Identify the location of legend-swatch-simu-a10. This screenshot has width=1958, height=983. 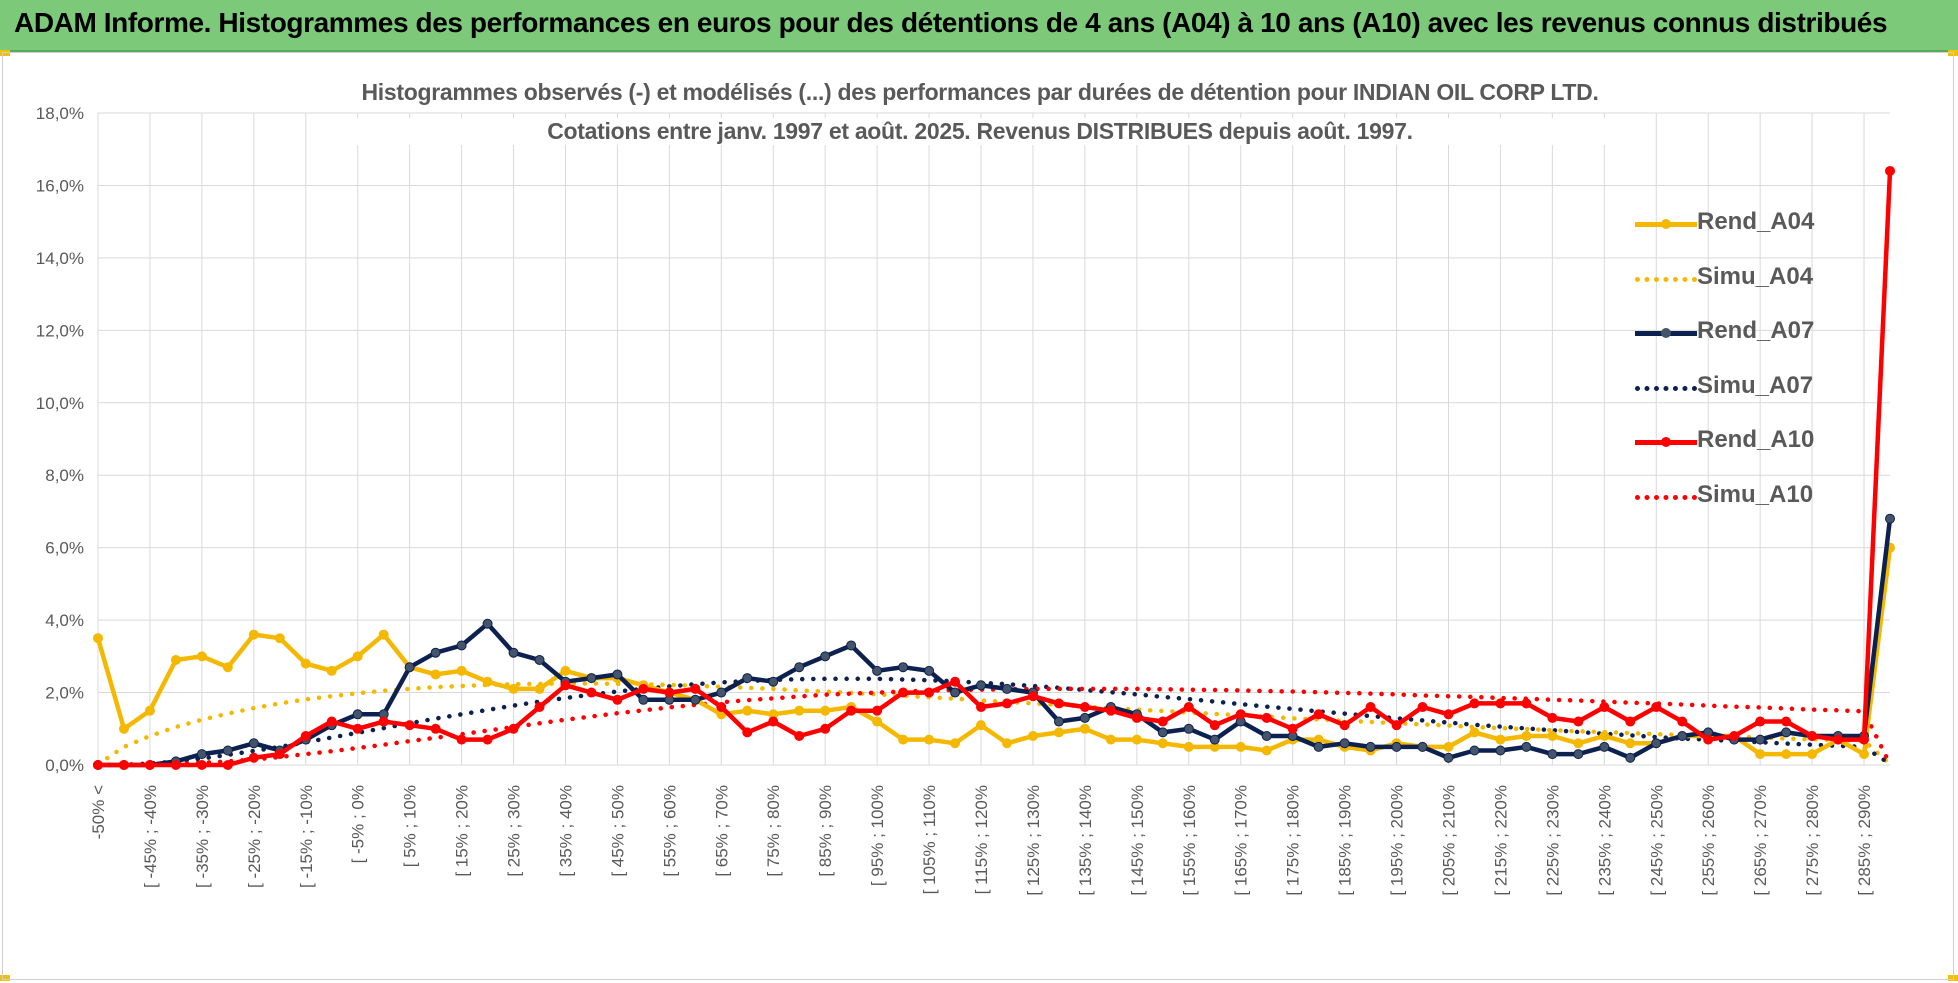
(1666, 497).